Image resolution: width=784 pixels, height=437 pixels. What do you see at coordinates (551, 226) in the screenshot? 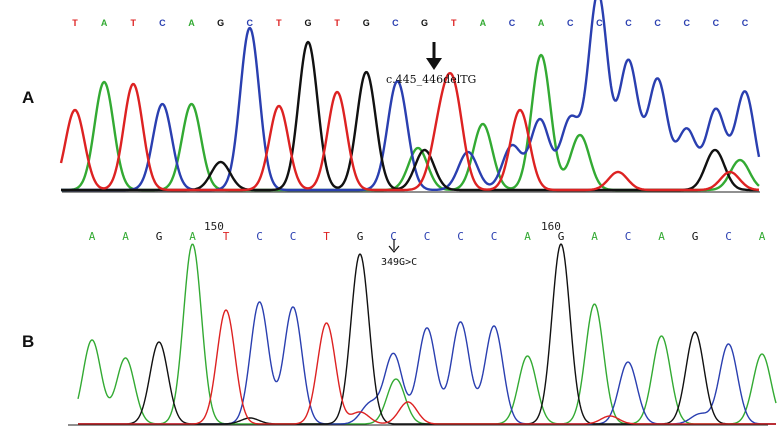
I see `position-label-160: 160` at bounding box center [551, 226].